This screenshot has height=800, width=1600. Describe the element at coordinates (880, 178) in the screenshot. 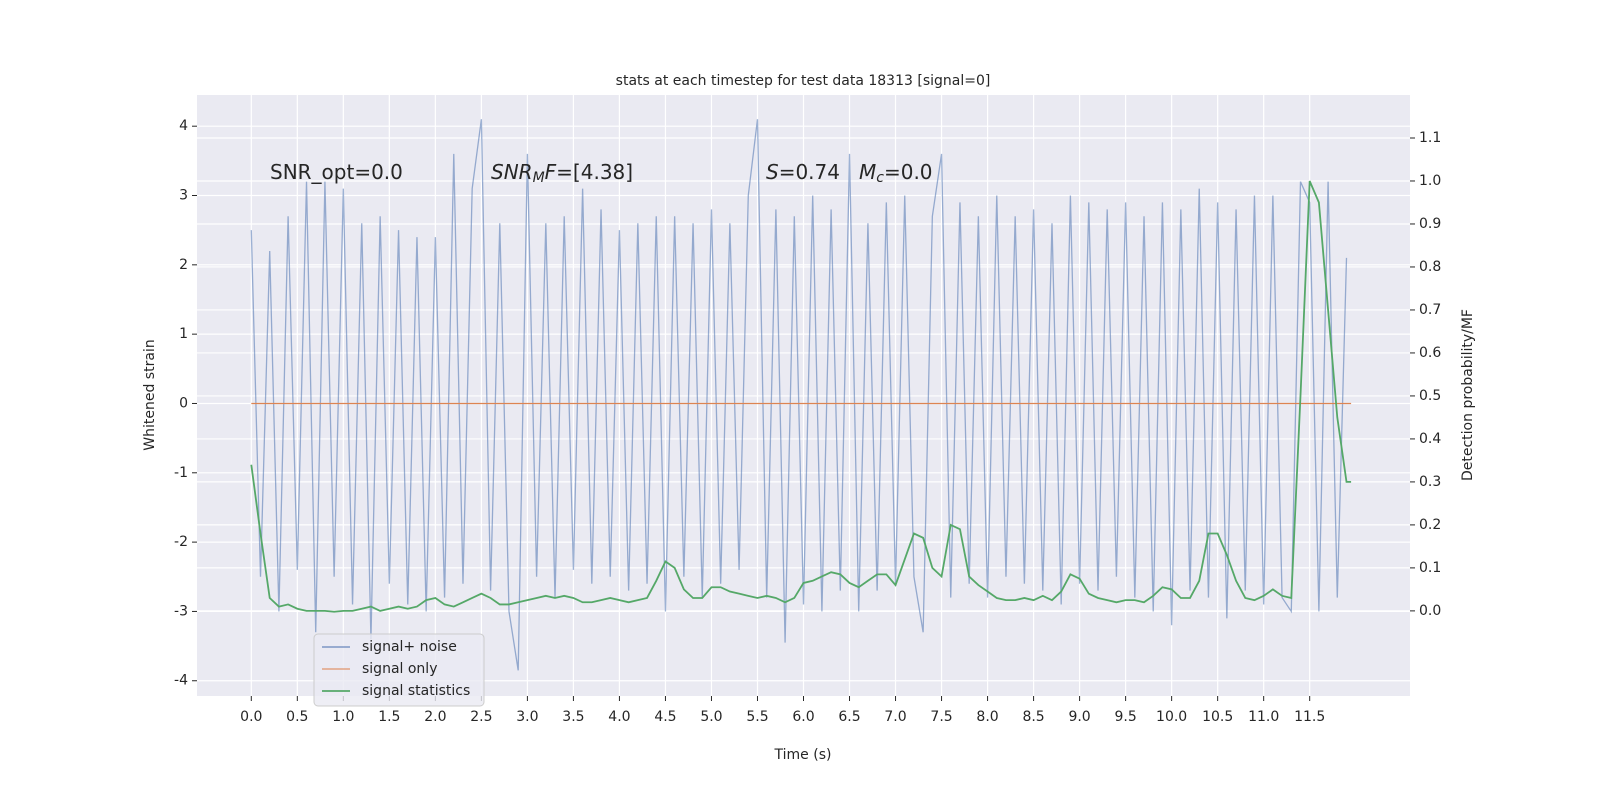

I see `annotation-part: c` at that location.